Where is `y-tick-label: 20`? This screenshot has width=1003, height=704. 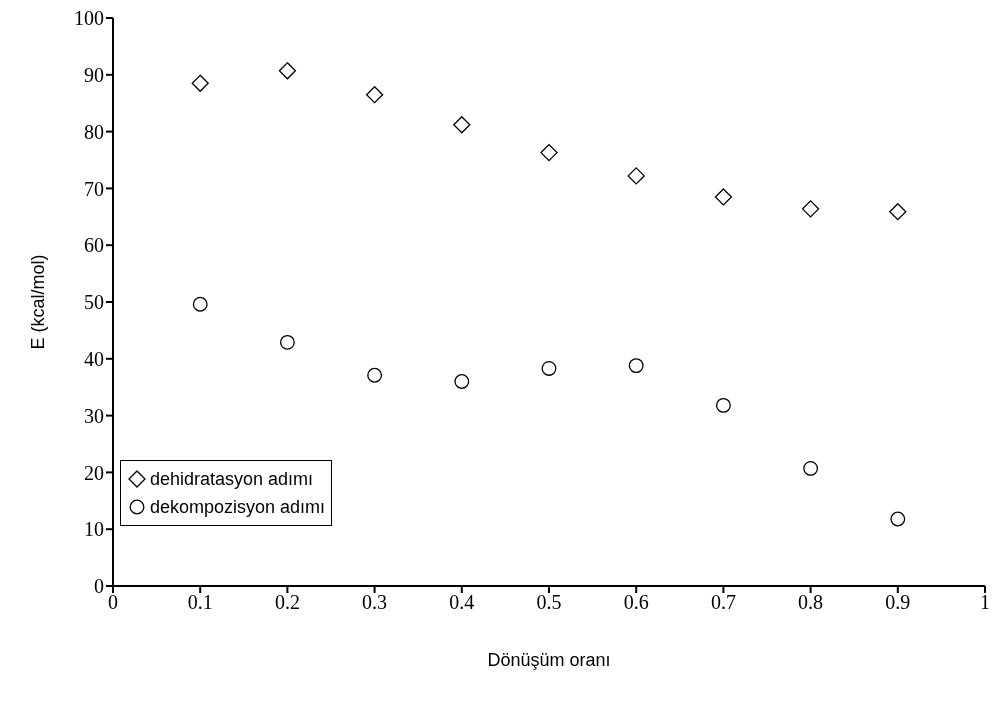 y-tick-label: 20 is located at coordinates (94, 472).